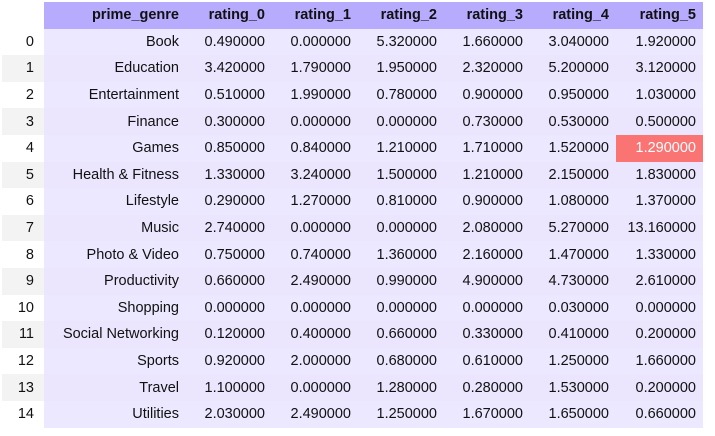 This screenshot has width=715, height=436. I want to click on table-cell-rating-3: 1.710000, so click(487, 148).